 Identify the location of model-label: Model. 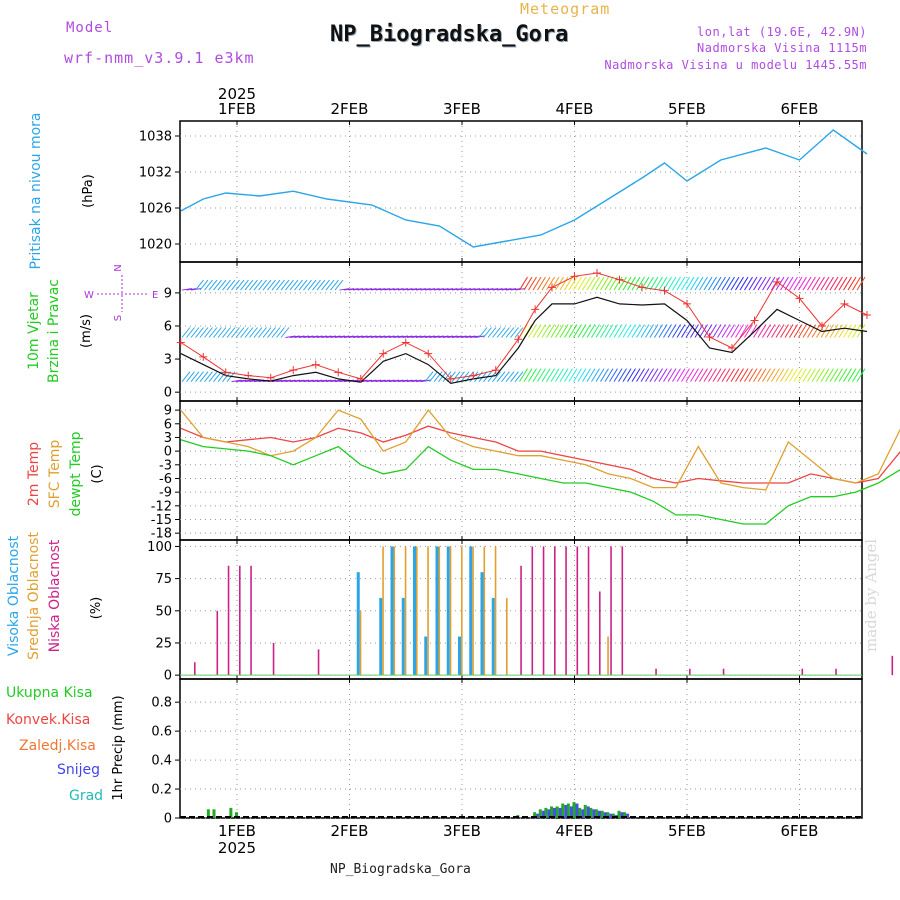
(90, 28).